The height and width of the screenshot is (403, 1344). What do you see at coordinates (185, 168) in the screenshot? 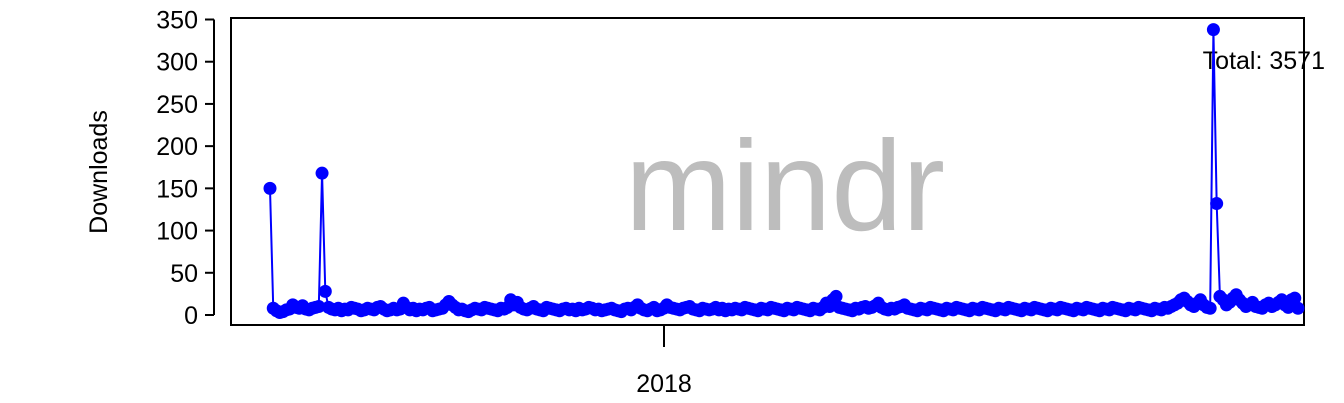
I see `y-axis: 0 50 100 150 200 250 300 350` at bounding box center [185, 168].